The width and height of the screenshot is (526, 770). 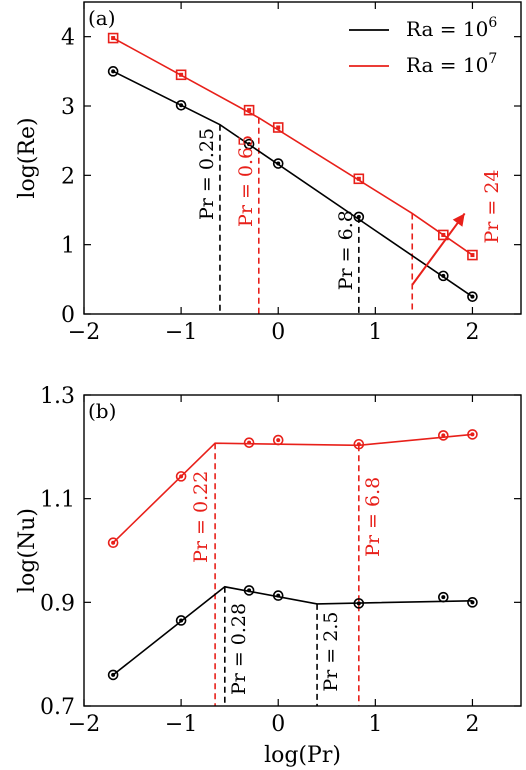 What do you see at coordinates (246, 181) in the screenshot?
I see `annotation-label-1: Pr = 0.65` at bounding box center [246, 181].